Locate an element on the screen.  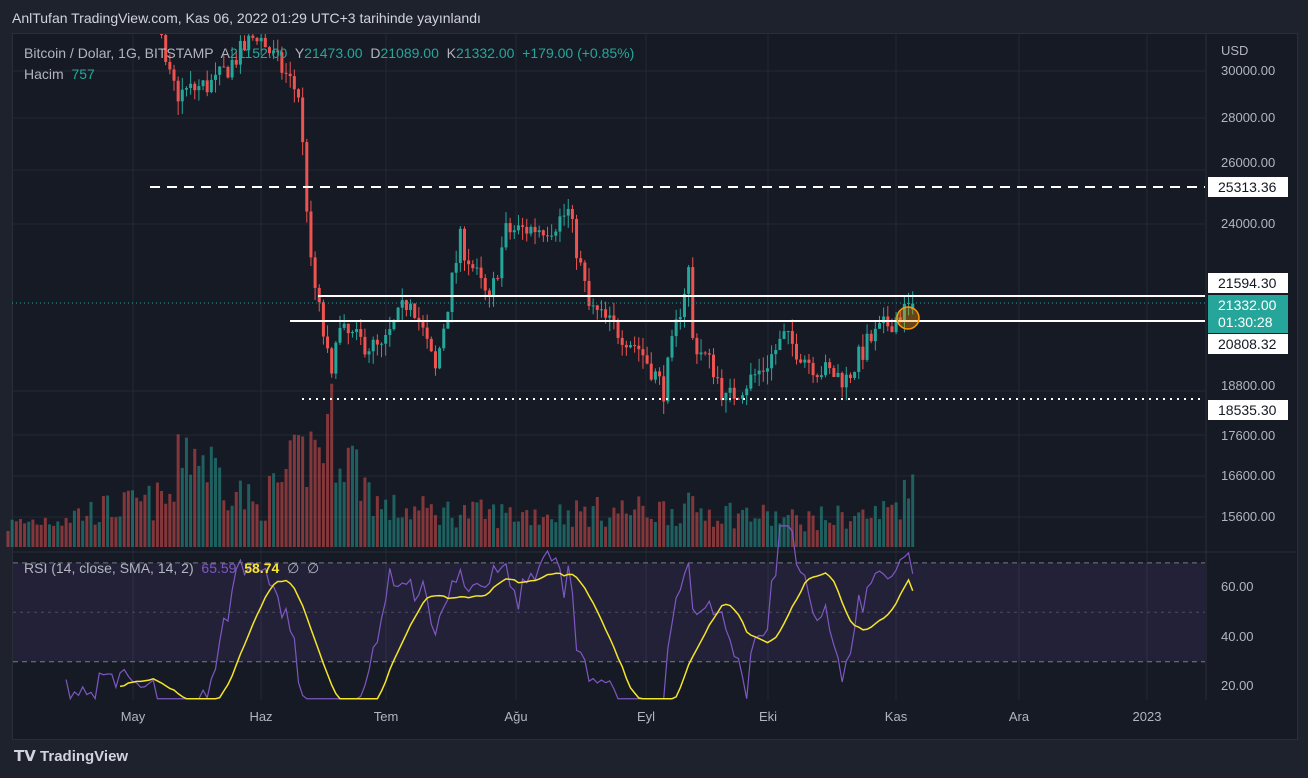
bar-countdown: 01:30:28 is located at coordinates (1245, 322).